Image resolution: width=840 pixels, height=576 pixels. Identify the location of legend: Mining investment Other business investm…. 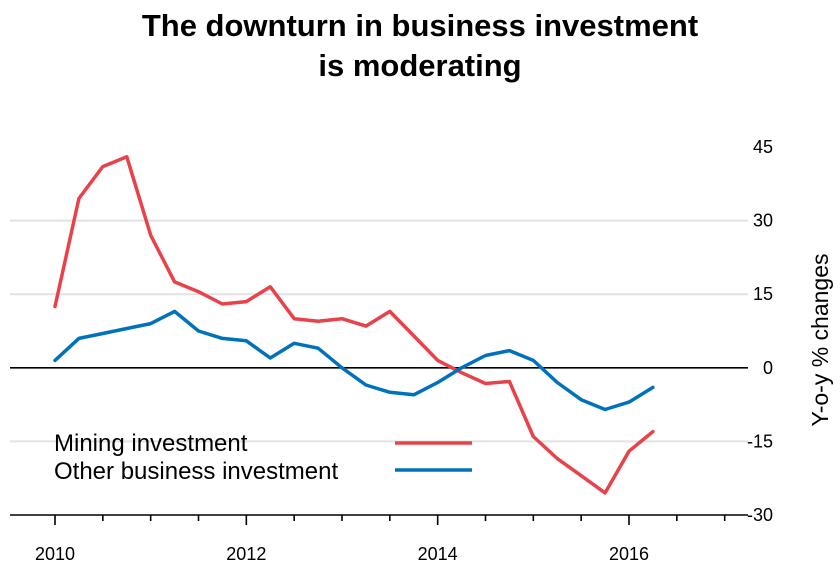
(263, 457).